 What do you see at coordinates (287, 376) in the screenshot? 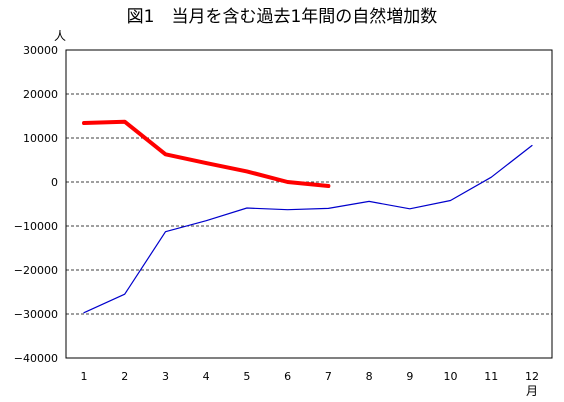
I see `x-tick-label: 6` at bounding box center [287, 376].